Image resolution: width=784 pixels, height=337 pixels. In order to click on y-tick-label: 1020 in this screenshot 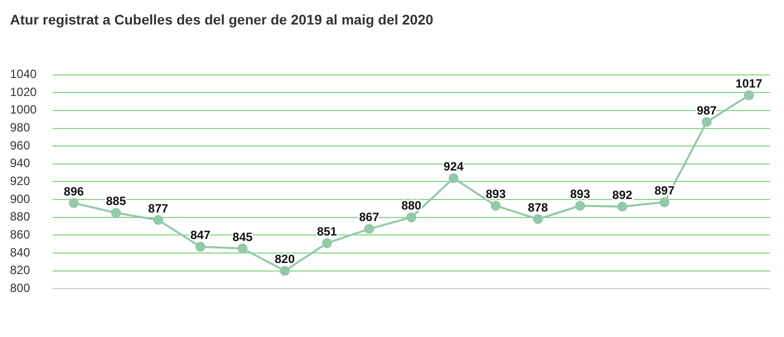, I will do `click(24, 91)`.